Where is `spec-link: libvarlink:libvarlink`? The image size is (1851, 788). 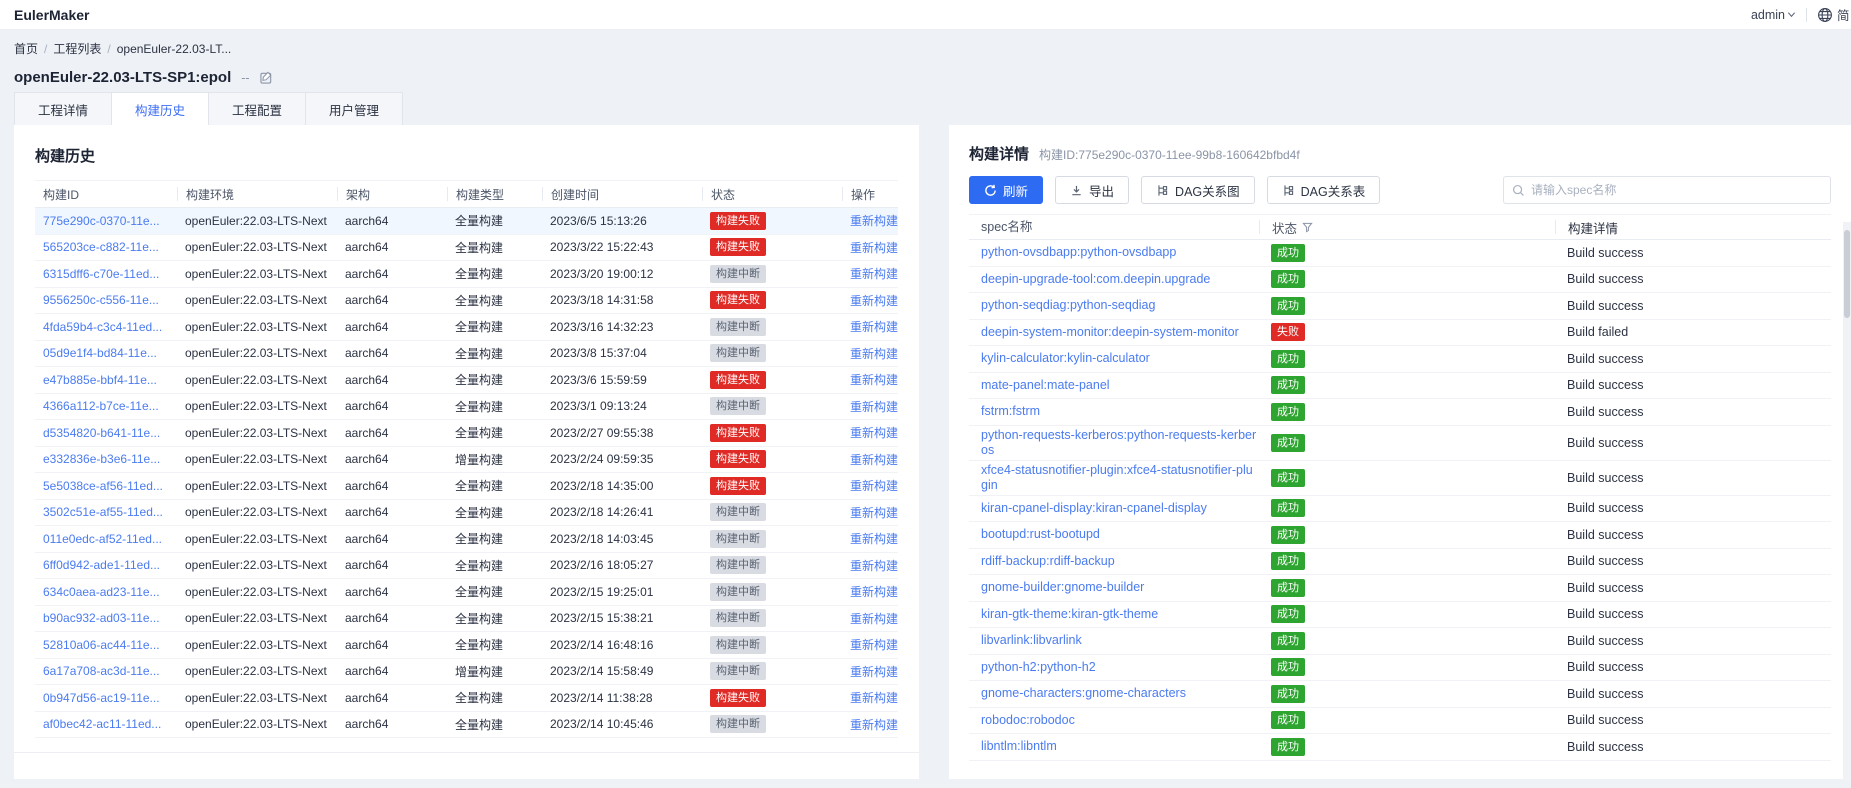
spec-link: libvarlink:libvarlink is located at coordinates (1031, 640).